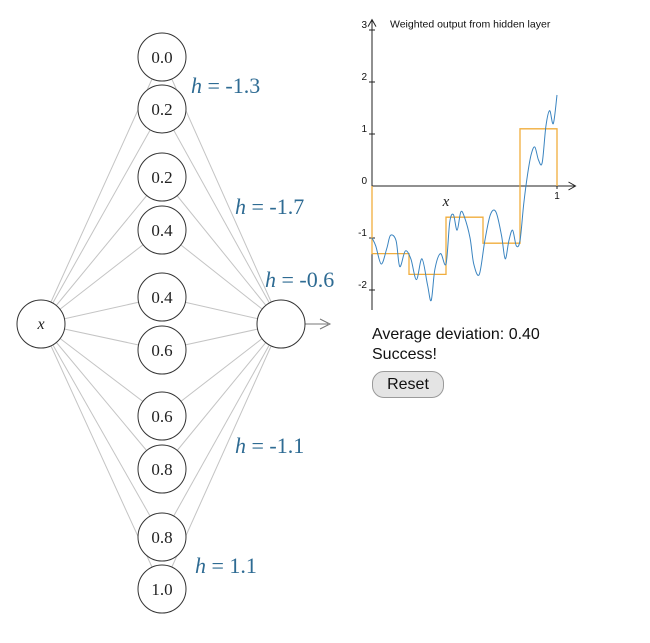  I want to click on average-deviation-text: Average deviation: 0.40, so click(456, 334).